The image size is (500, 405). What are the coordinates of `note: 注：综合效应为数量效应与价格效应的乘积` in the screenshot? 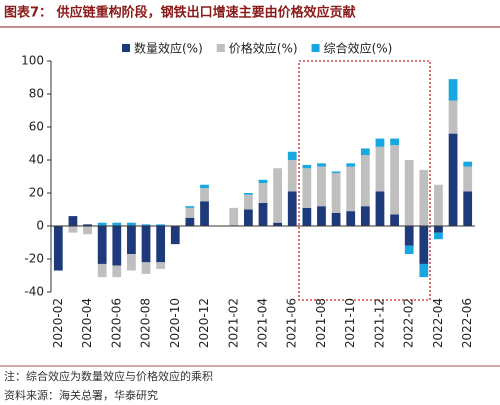 It's located at (108, 376).